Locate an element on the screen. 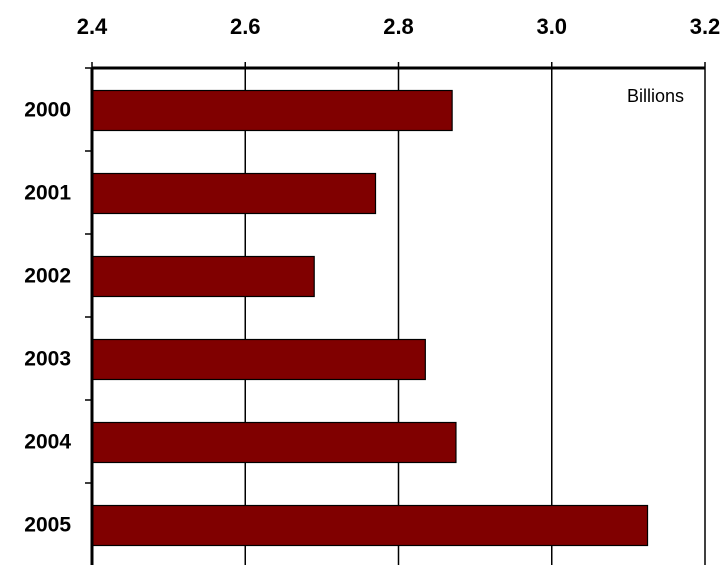  unit-label: Billions is located at coordinates (655, 96).